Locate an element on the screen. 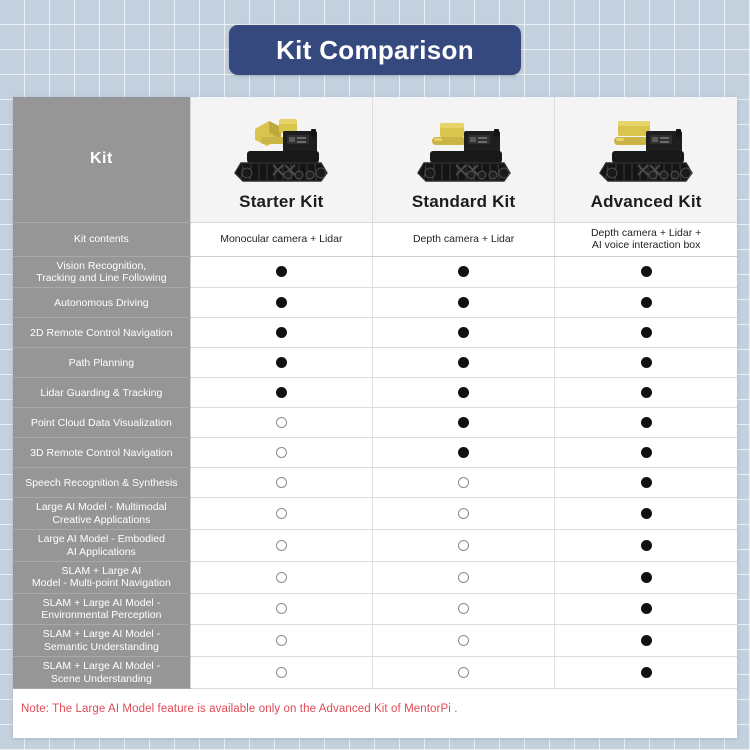  mark-cell-r6-c1 is located at coordinates (464, 453).